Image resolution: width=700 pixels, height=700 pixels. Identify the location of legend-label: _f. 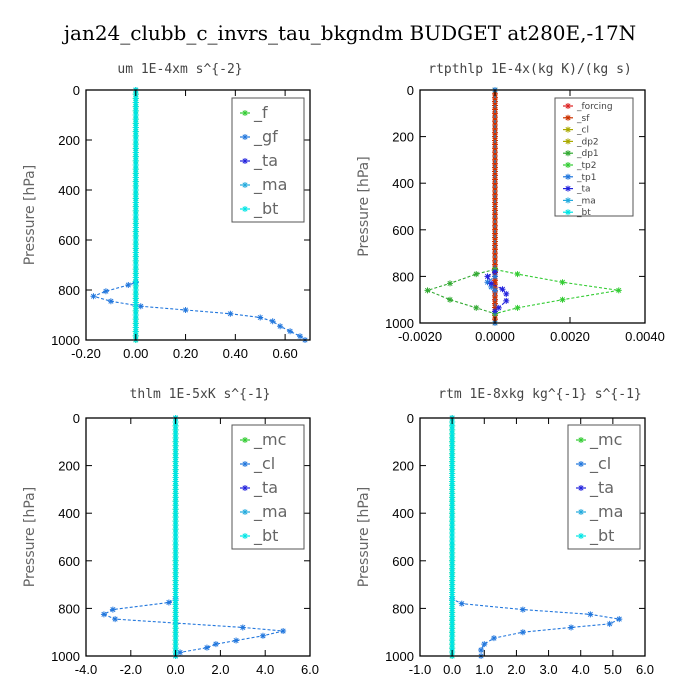
(260, 113).